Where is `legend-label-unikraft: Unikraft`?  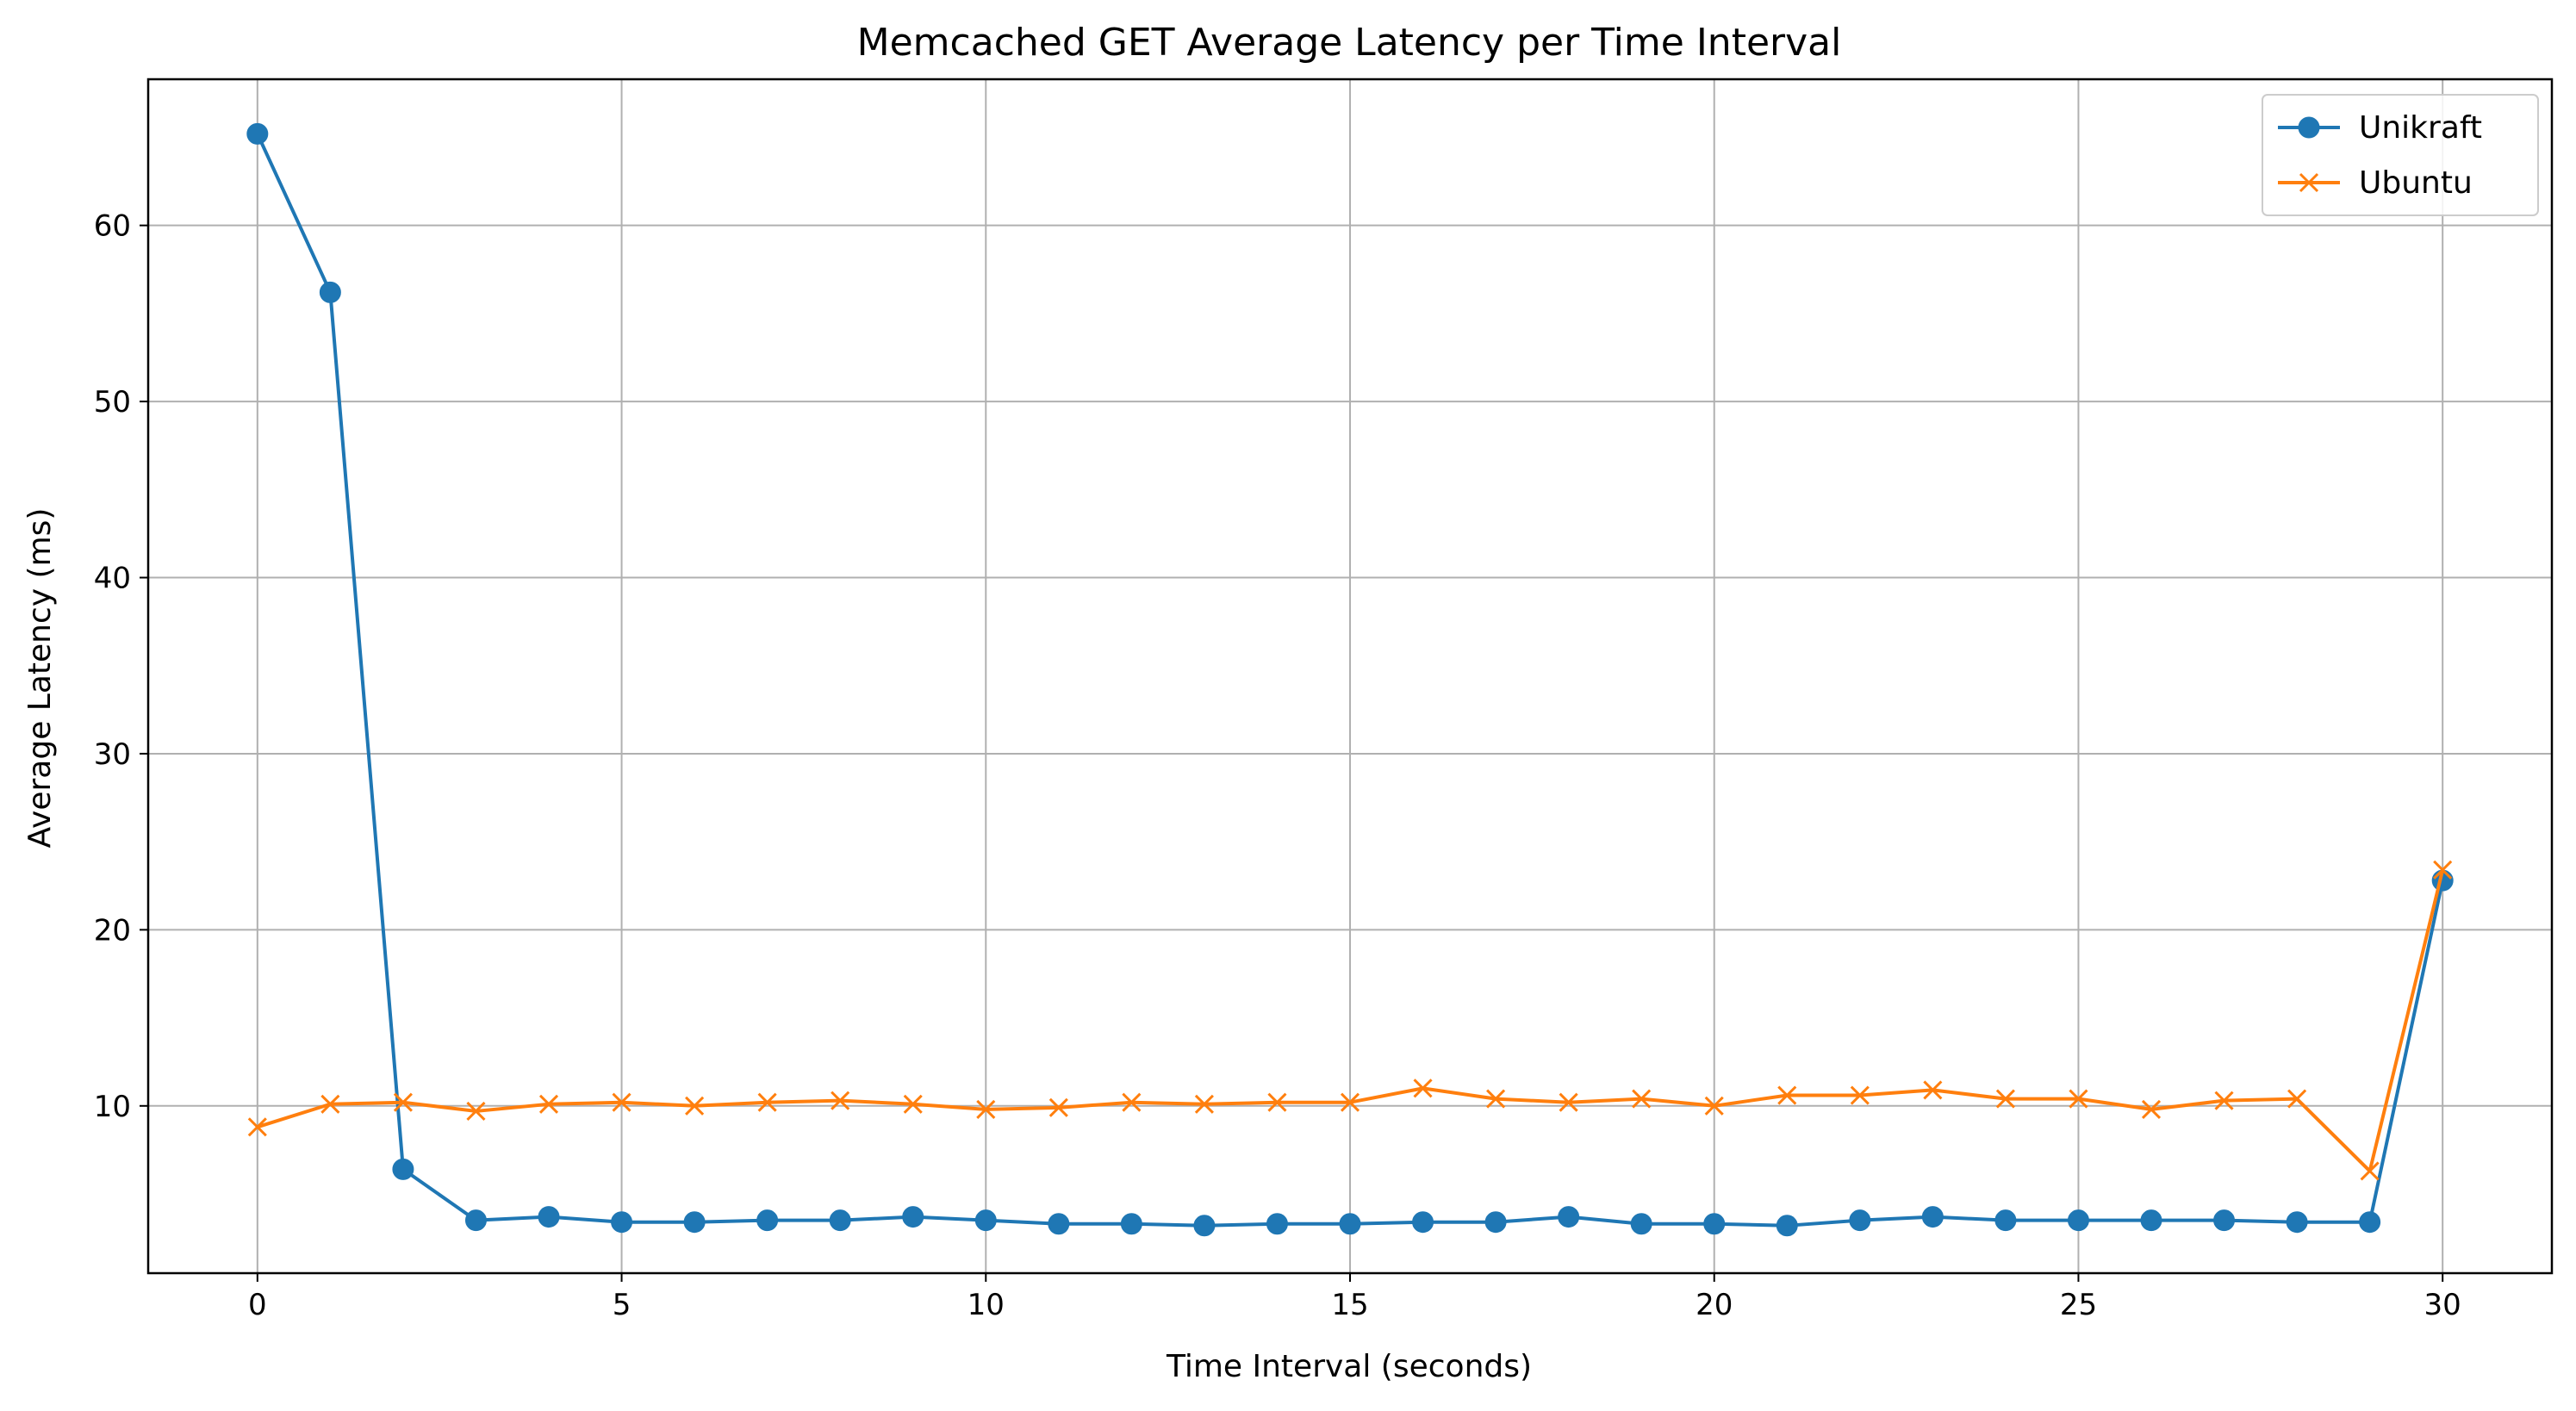 legend-label-unikraft: Unikraft is located at coordinates (2421, 128).